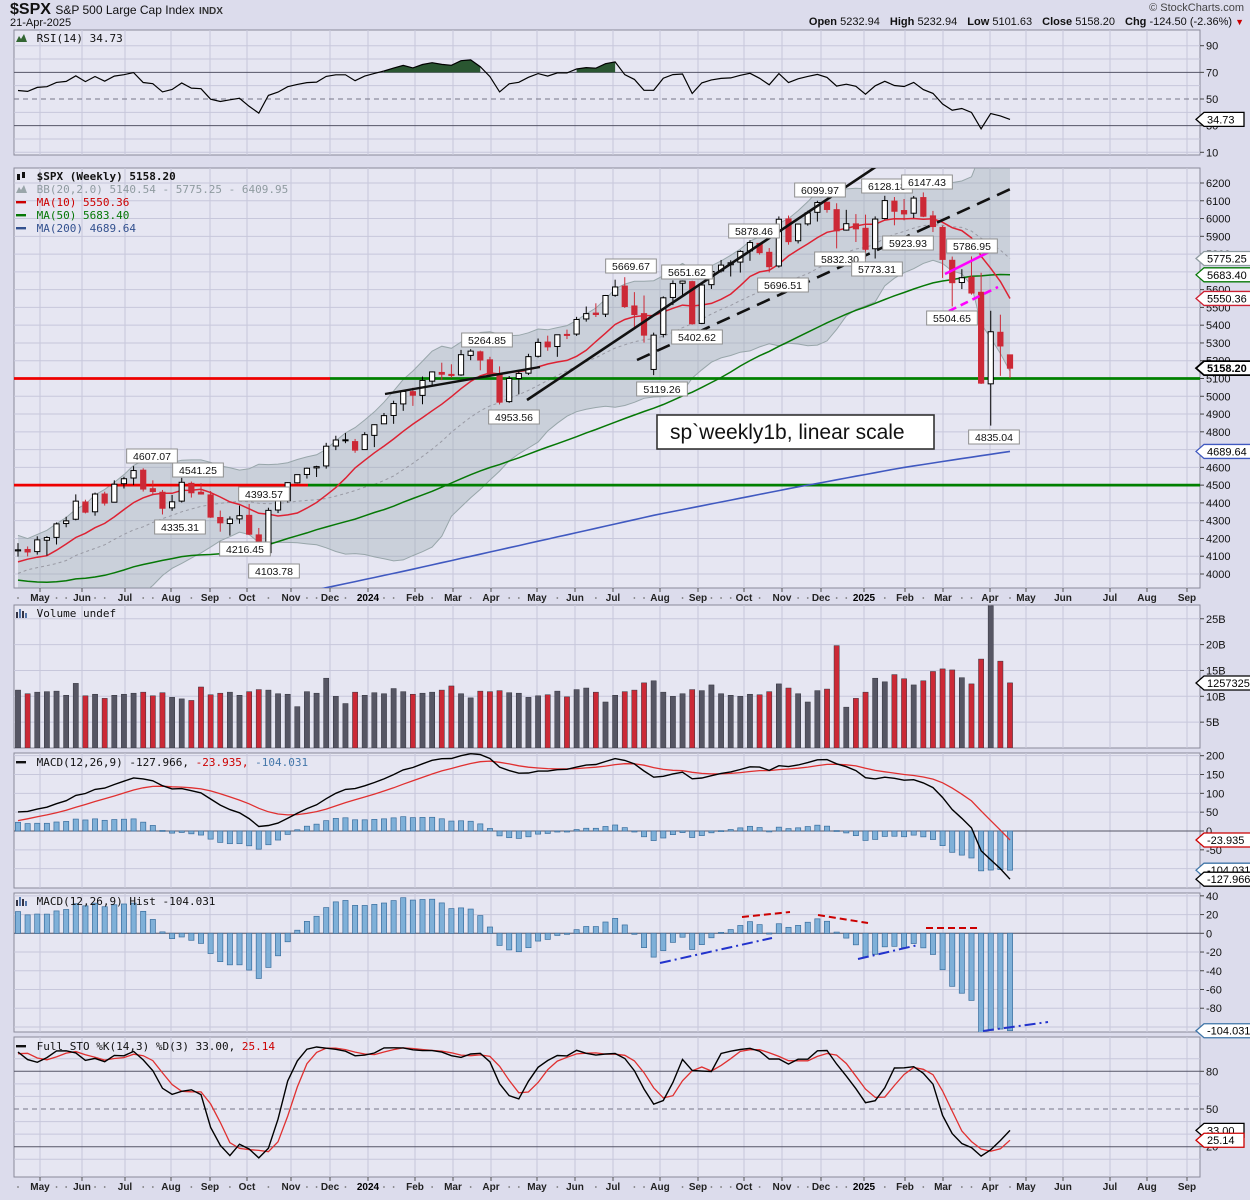 Image resolution: width=1250 pixels, height=1200 pixels. Describe the element at coordinates (1218, 326) in the screenshot. I see `svg-text: 5400` at that location.